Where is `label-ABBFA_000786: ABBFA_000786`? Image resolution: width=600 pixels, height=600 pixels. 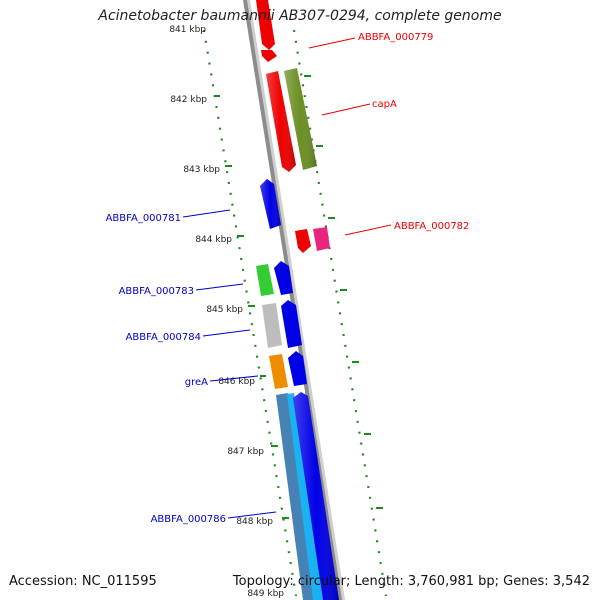
label-ABBFA_000786: ABBFA_000786 is located at coordinates (188, 519).